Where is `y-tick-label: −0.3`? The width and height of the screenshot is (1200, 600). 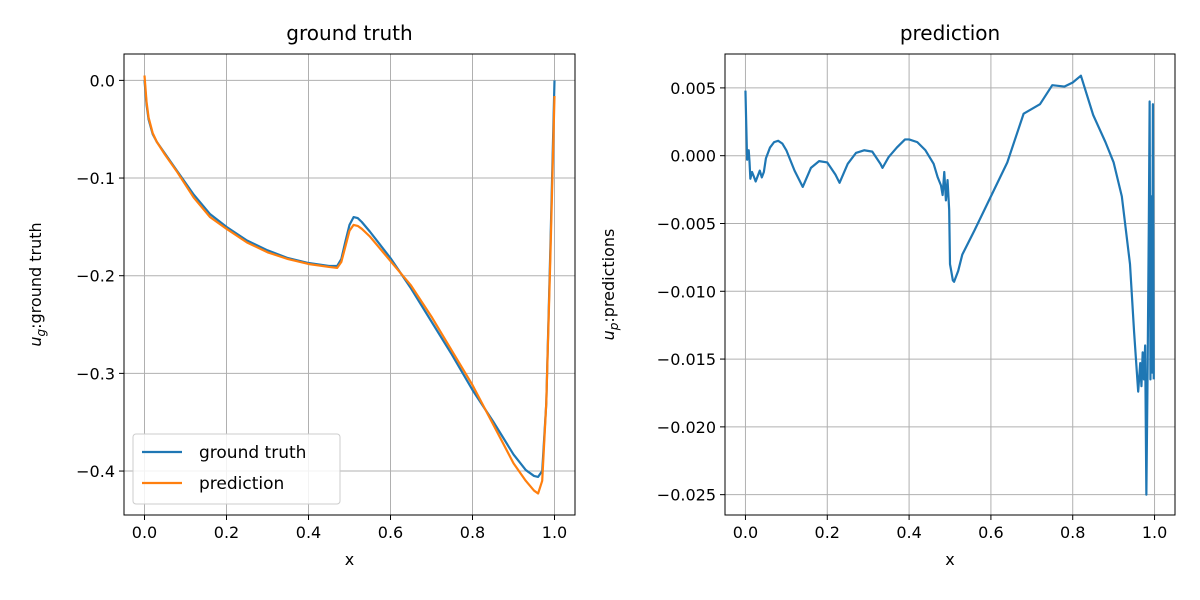 y-tick-label: −0.3 is located at coordinates (95, 373).